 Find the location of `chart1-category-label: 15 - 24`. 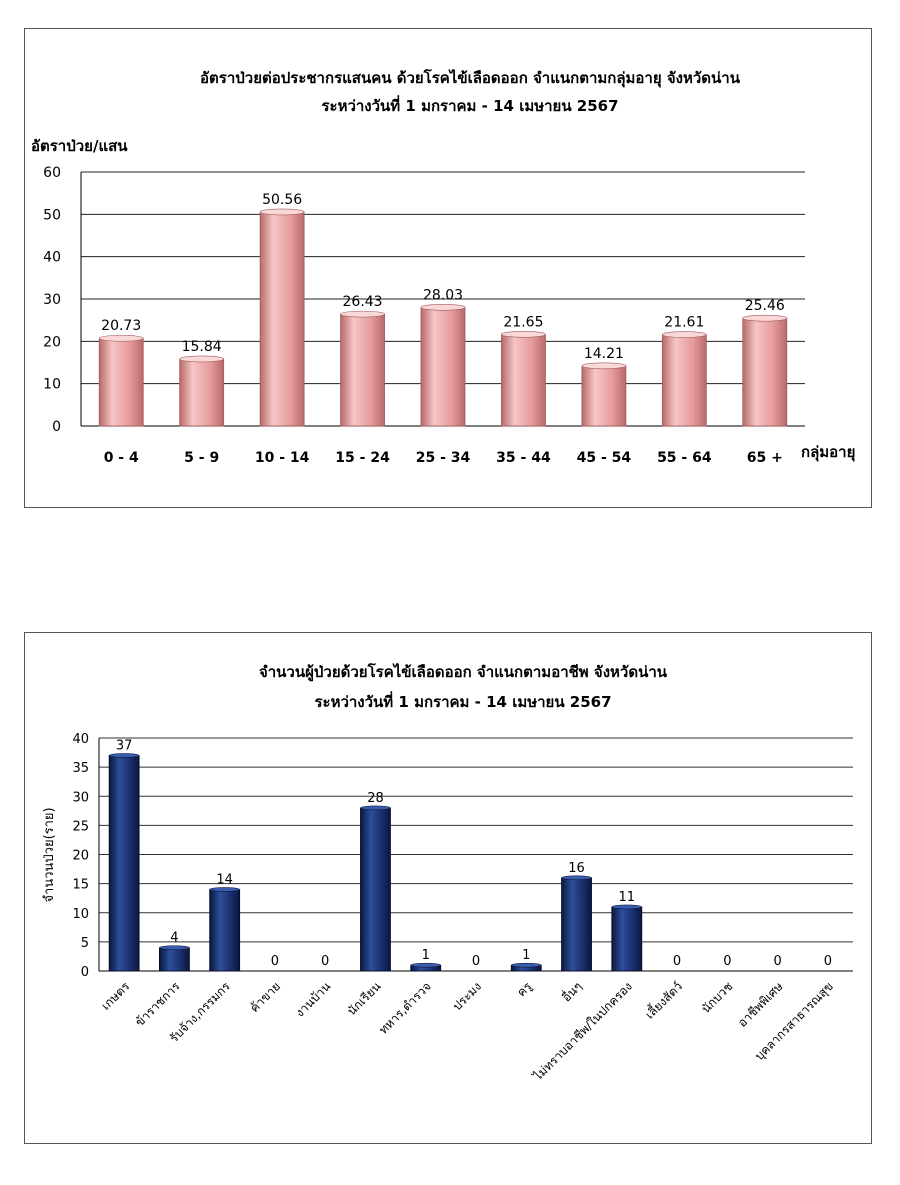

chart1-category-label: 15 - 24 is located at coordinates (362, 458).